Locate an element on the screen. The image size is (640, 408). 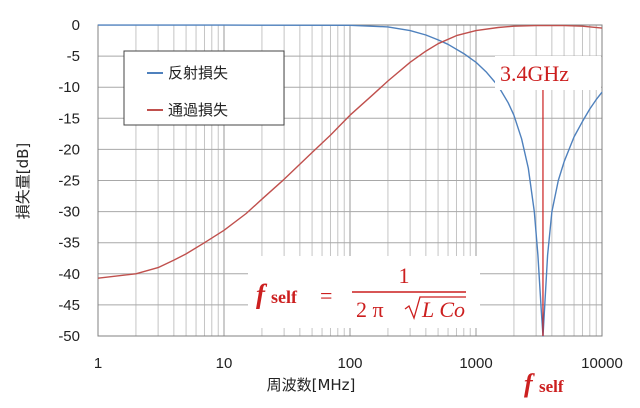
fself-formula: f self = 1 2 π L Co is located at coordinates (364, 292).